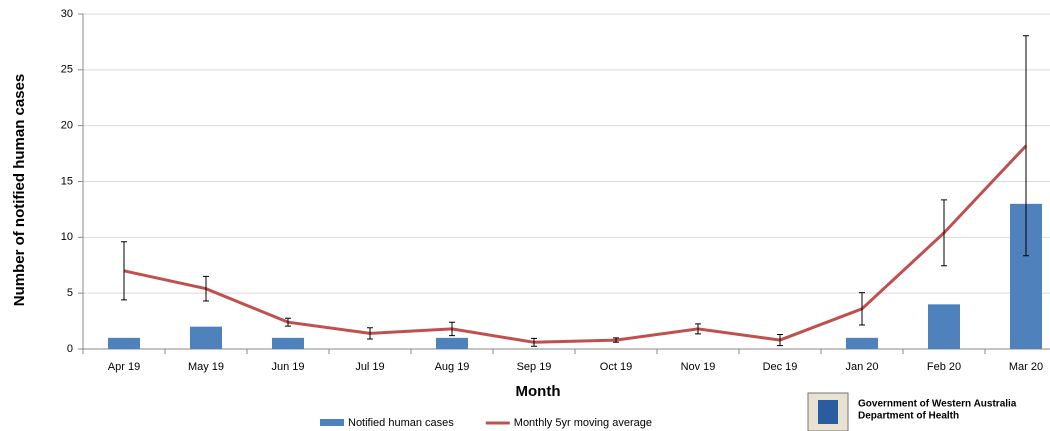 The image size is (1050, 431). Describe the element at coordinates (583, 423) in the screenshot. I see `legend-label: Monthly 5yr moving average` at that location.